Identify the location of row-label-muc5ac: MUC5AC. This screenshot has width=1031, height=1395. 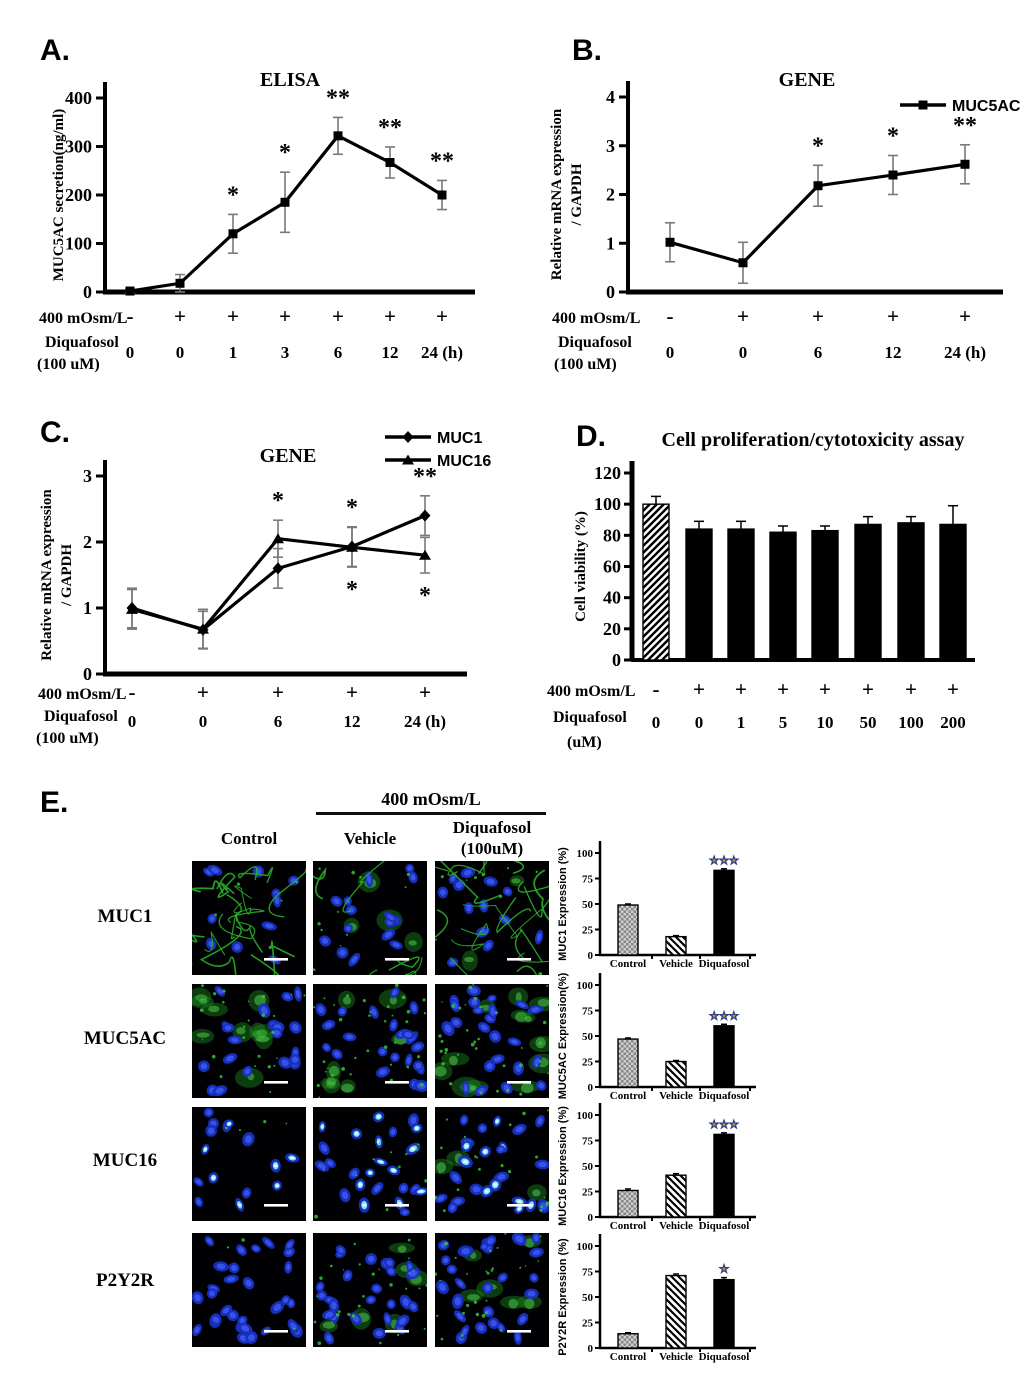
(125, 1038).